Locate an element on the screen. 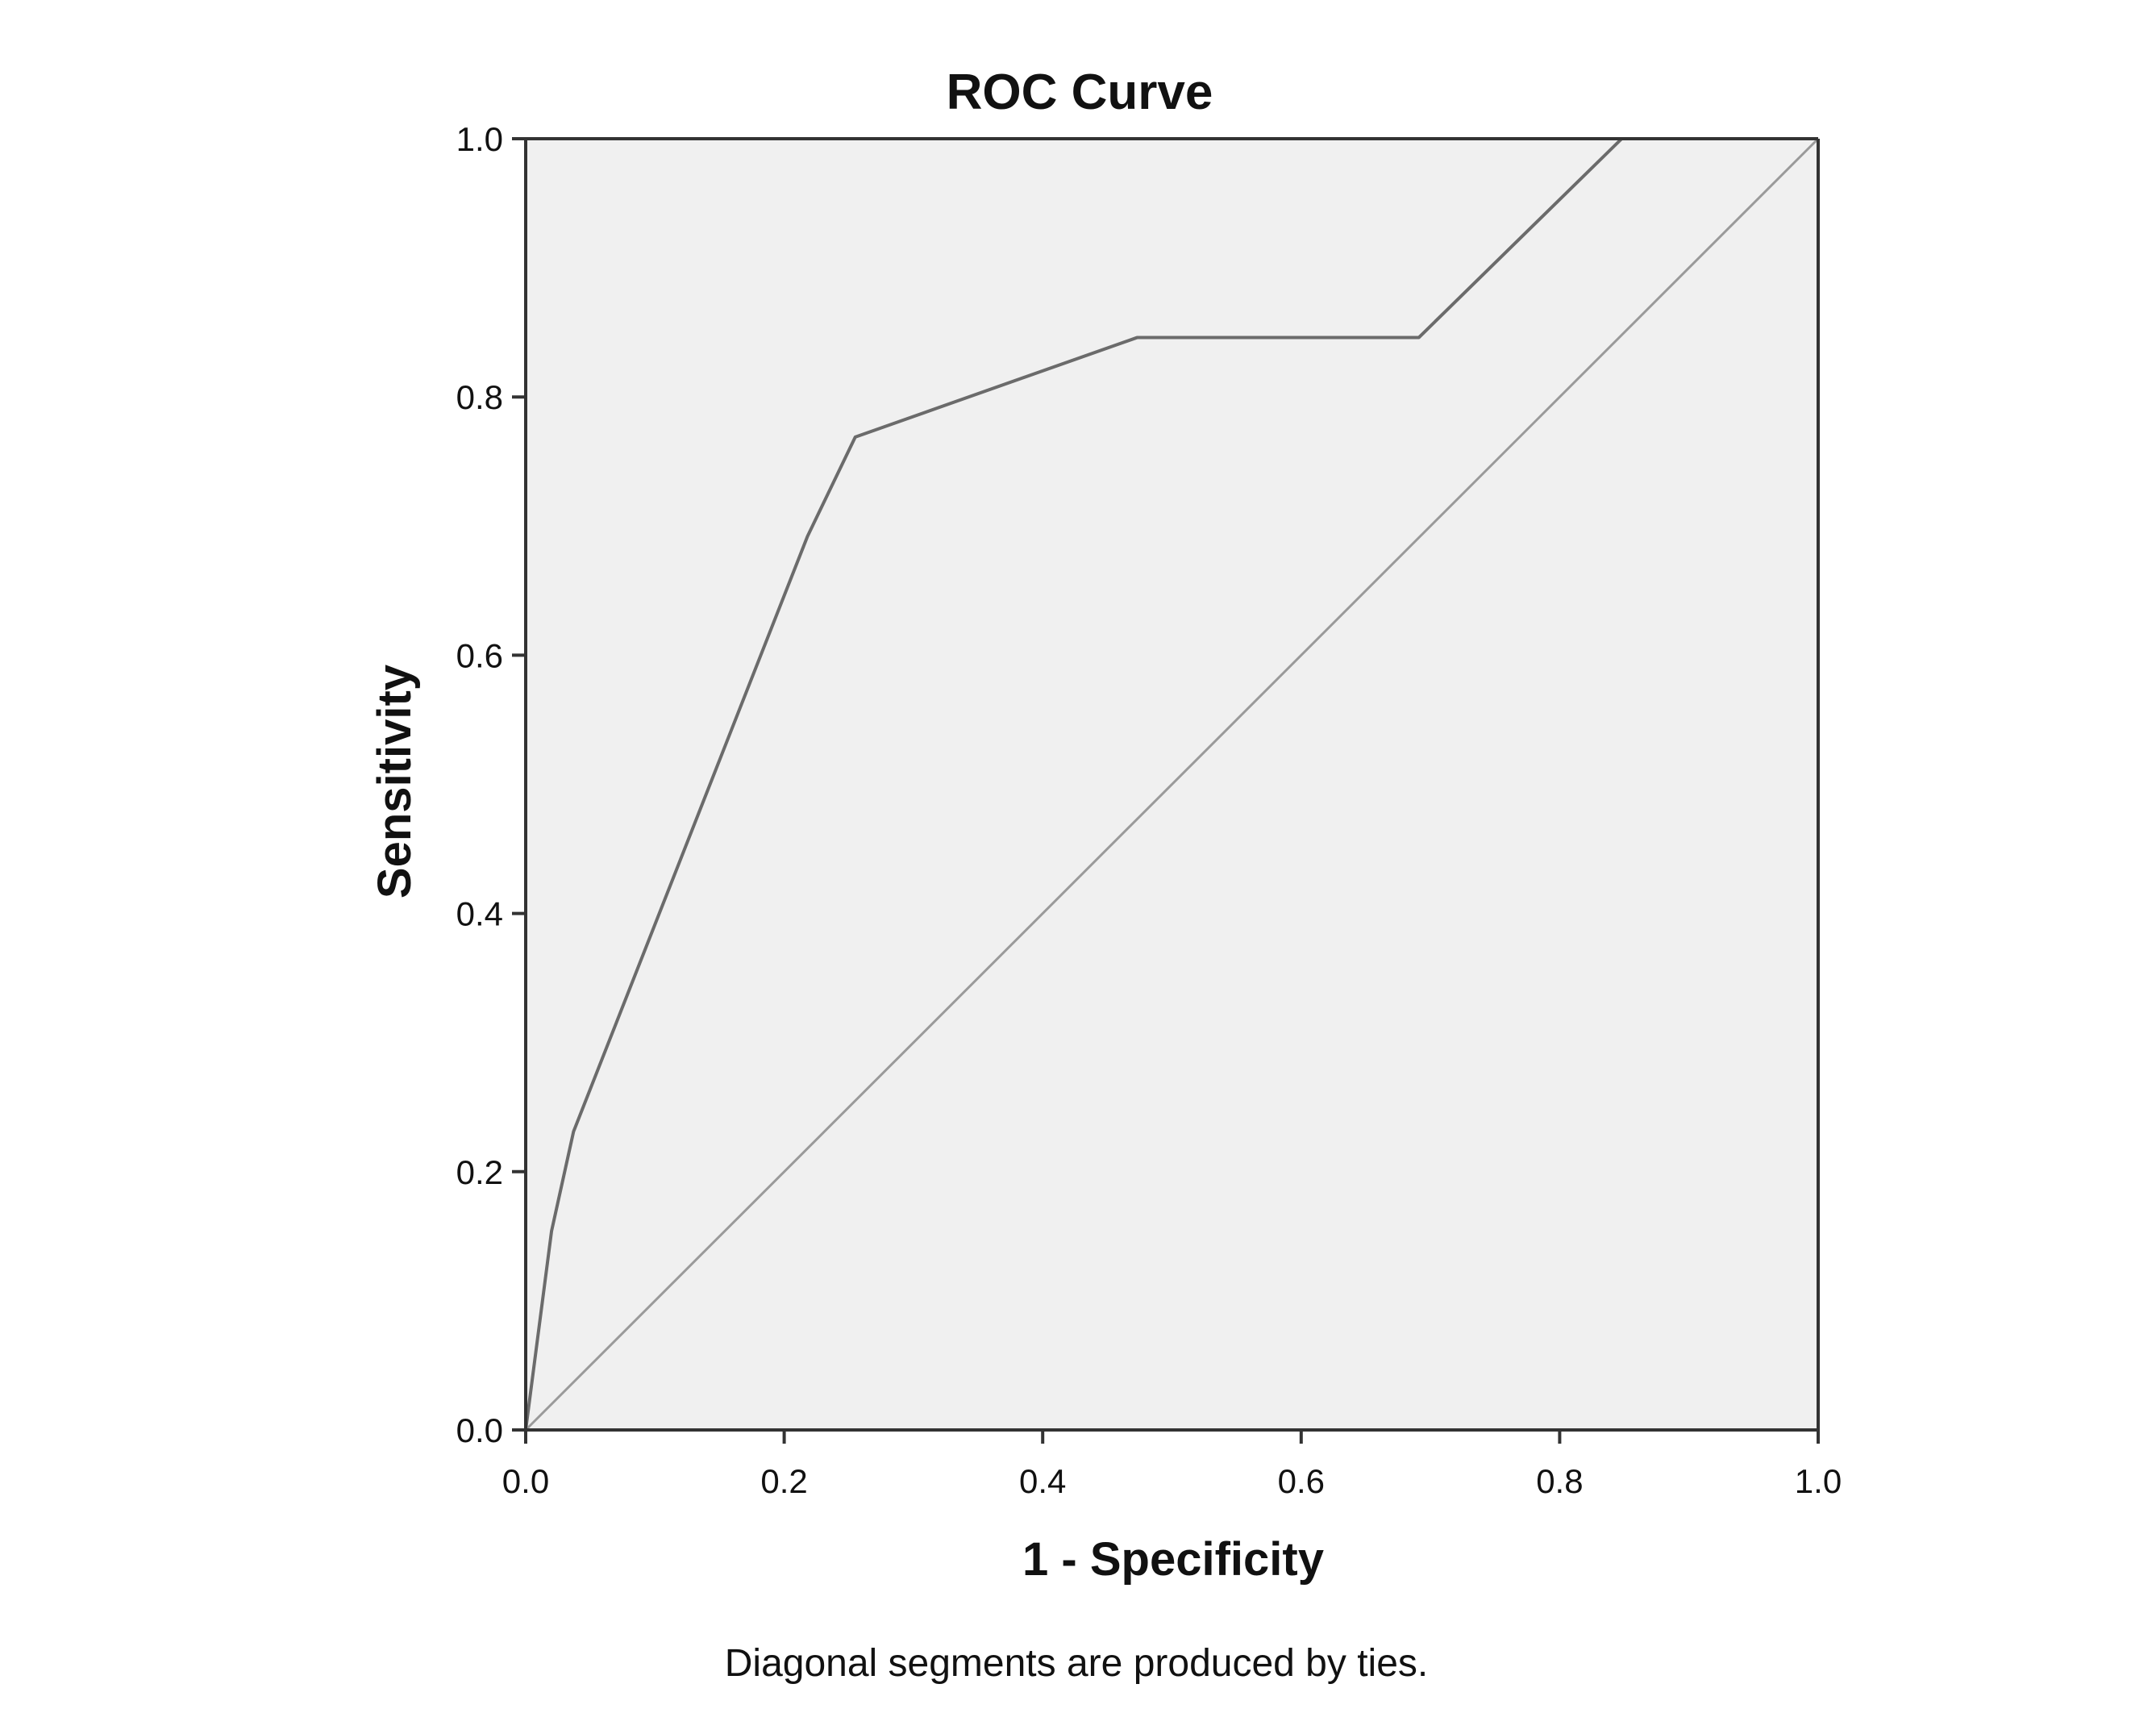 The width and height of the screenshot is (2156, 1734). x-tick-label: 0.0 is located at coordinates (525, 1481).